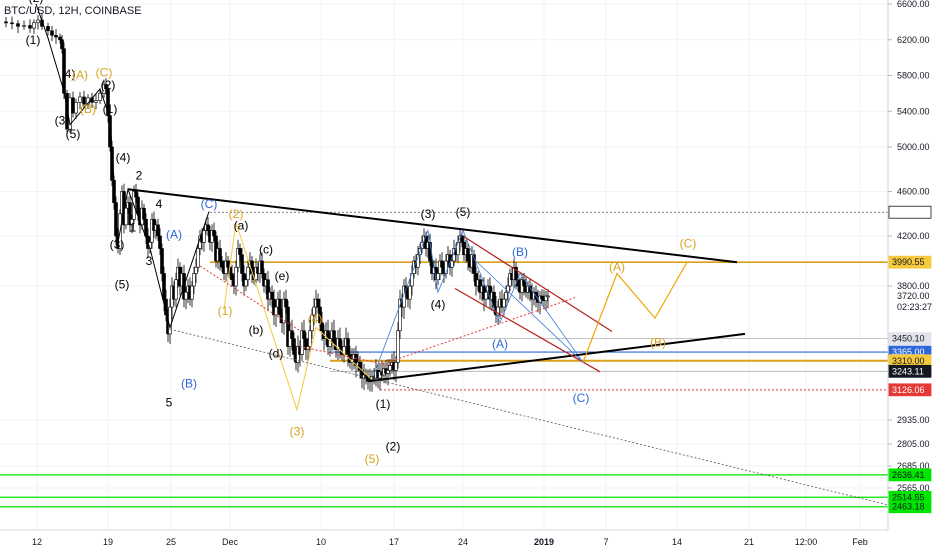 The image size is (932, 550). What do you see at coordinates (37, 542) in the screenshot?
I see `time-tick-label: 12` at bounding box center [37, 542].